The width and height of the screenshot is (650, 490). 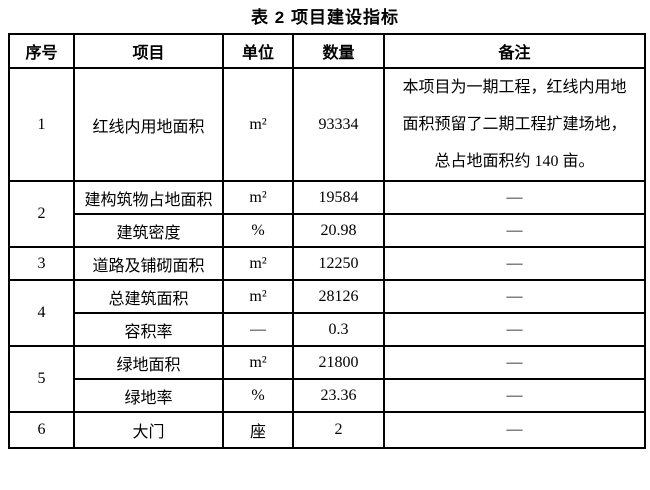 I want to click on cell-serial: 3, so click(x=41, y=263).